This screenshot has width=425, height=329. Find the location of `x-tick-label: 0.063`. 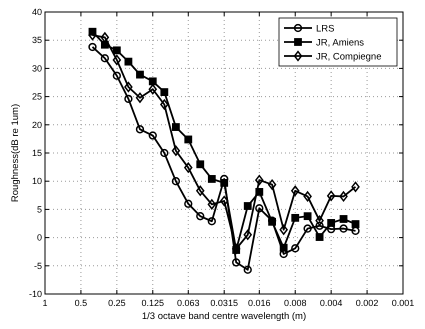

x-tick-label: 0.063 is located at coordinates (188, 303).